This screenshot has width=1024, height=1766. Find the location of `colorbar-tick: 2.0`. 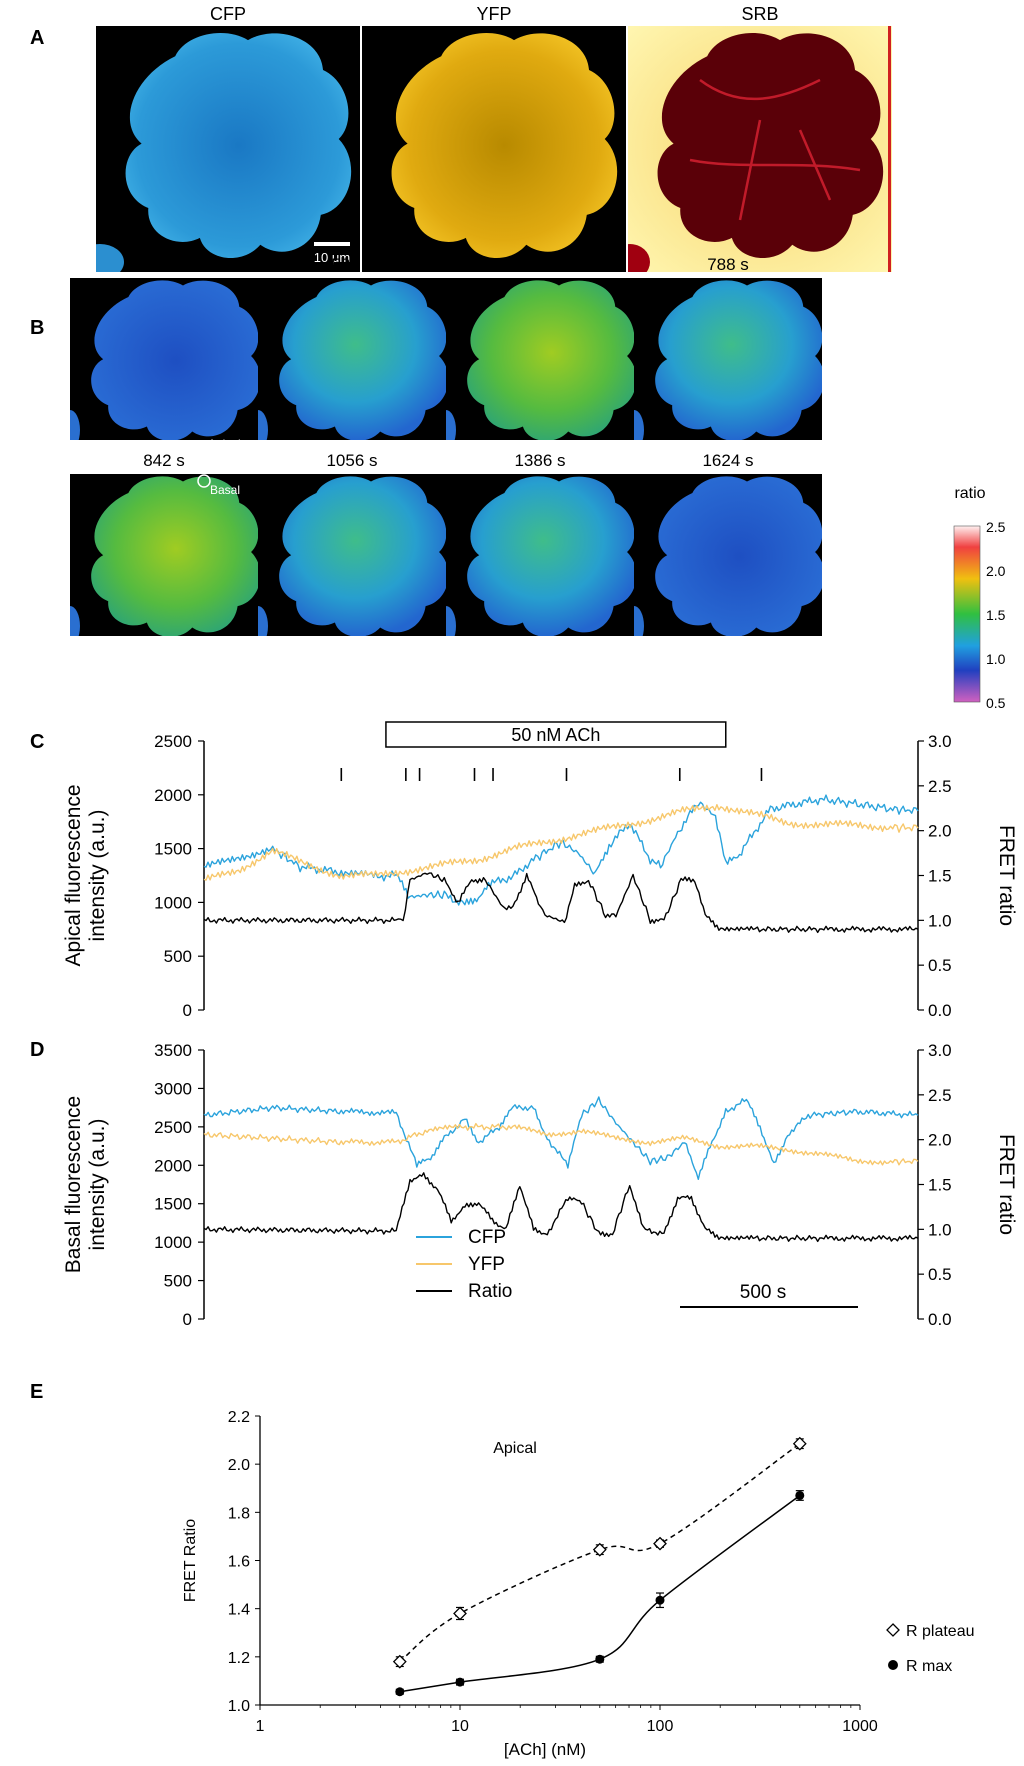

colorbar-tick: 2.0 is located at coordinates (996, 571).